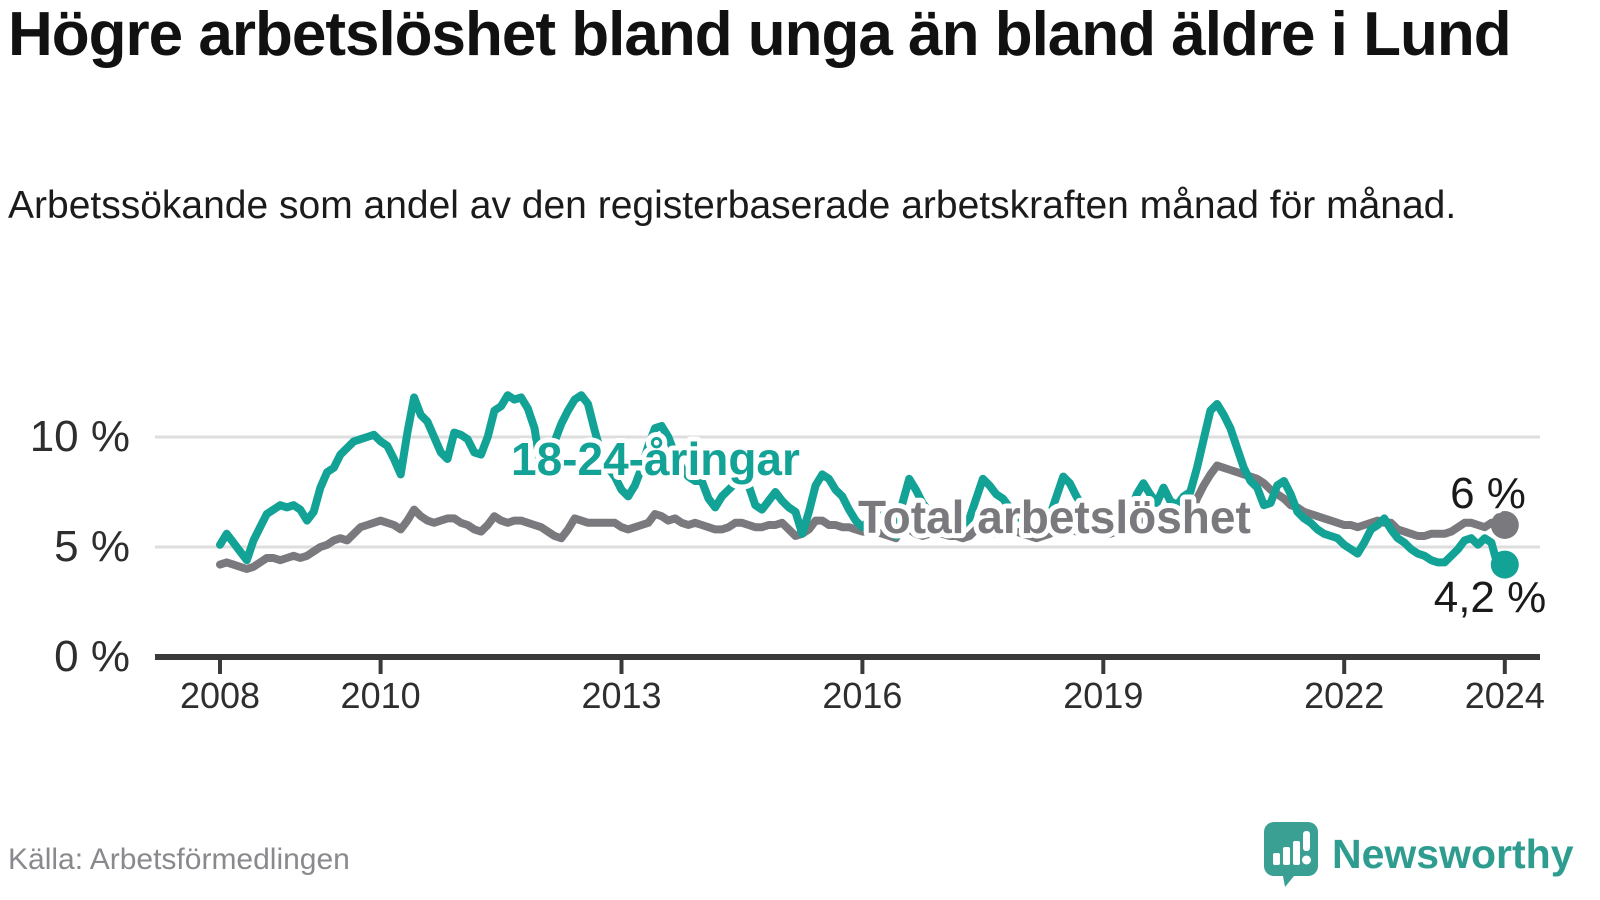 The height and width of the screenshot is (900, 1600). I want to click on newsworthy-logo: Newsworthy, so click(1418, 854).